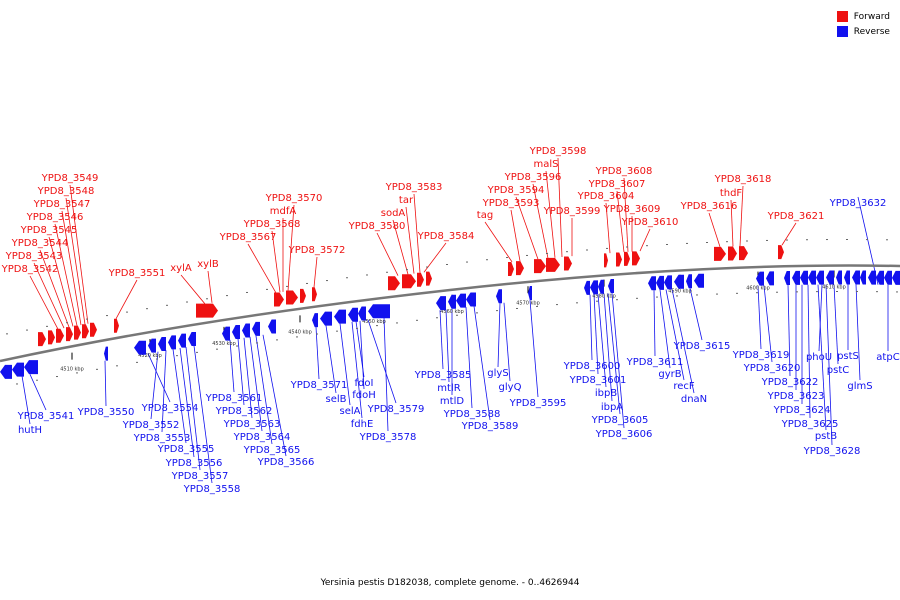 Image resolution: width=900 pixels, height=600 pixels. What do you see at coordinates (709, 206) in the screenshot?
I see `forward-label-36: YPD8_3616` at bounding box center [709, 206].